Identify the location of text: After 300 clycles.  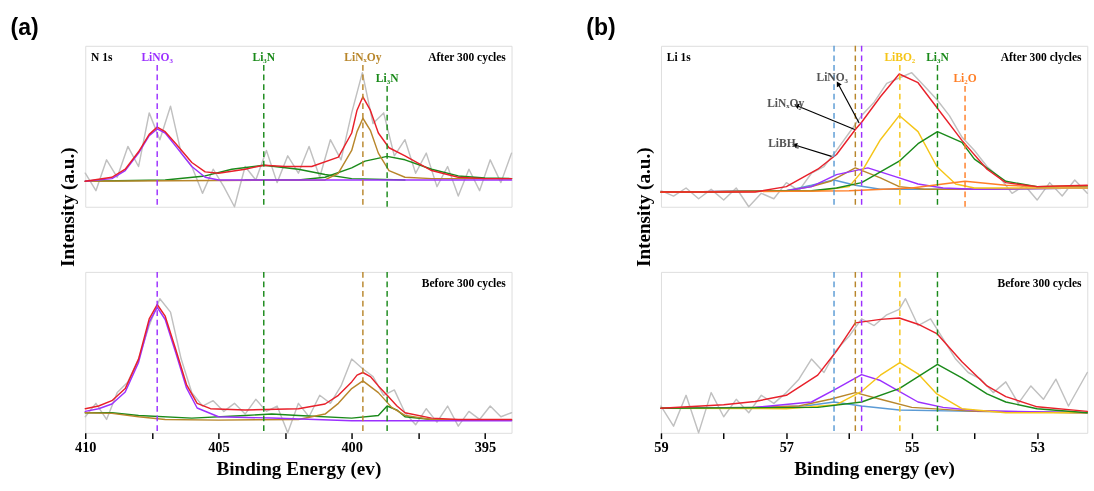
(1041, 58).